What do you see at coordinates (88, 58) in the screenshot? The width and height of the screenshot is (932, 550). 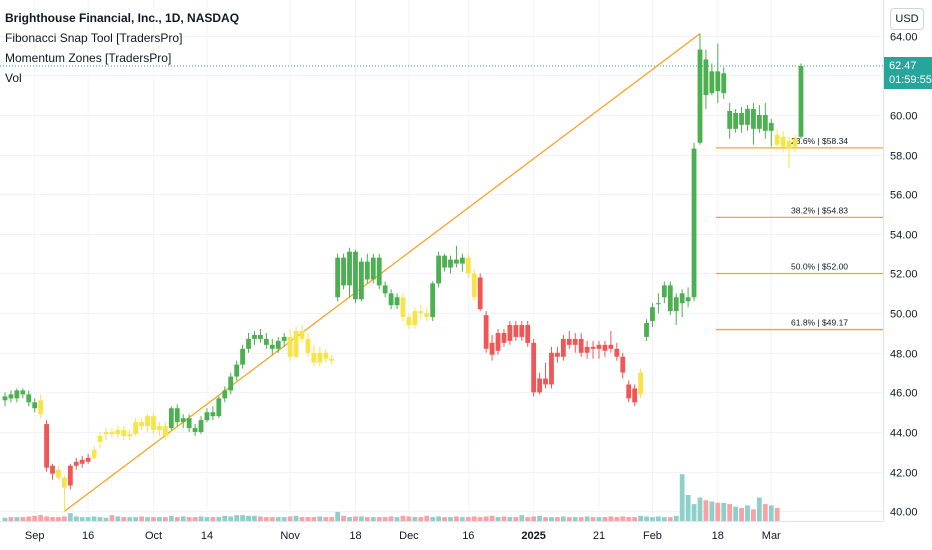 I see `indicator-momentum-zones: Momentum Zones [TradersPro]` at bounding box center [88, 58].